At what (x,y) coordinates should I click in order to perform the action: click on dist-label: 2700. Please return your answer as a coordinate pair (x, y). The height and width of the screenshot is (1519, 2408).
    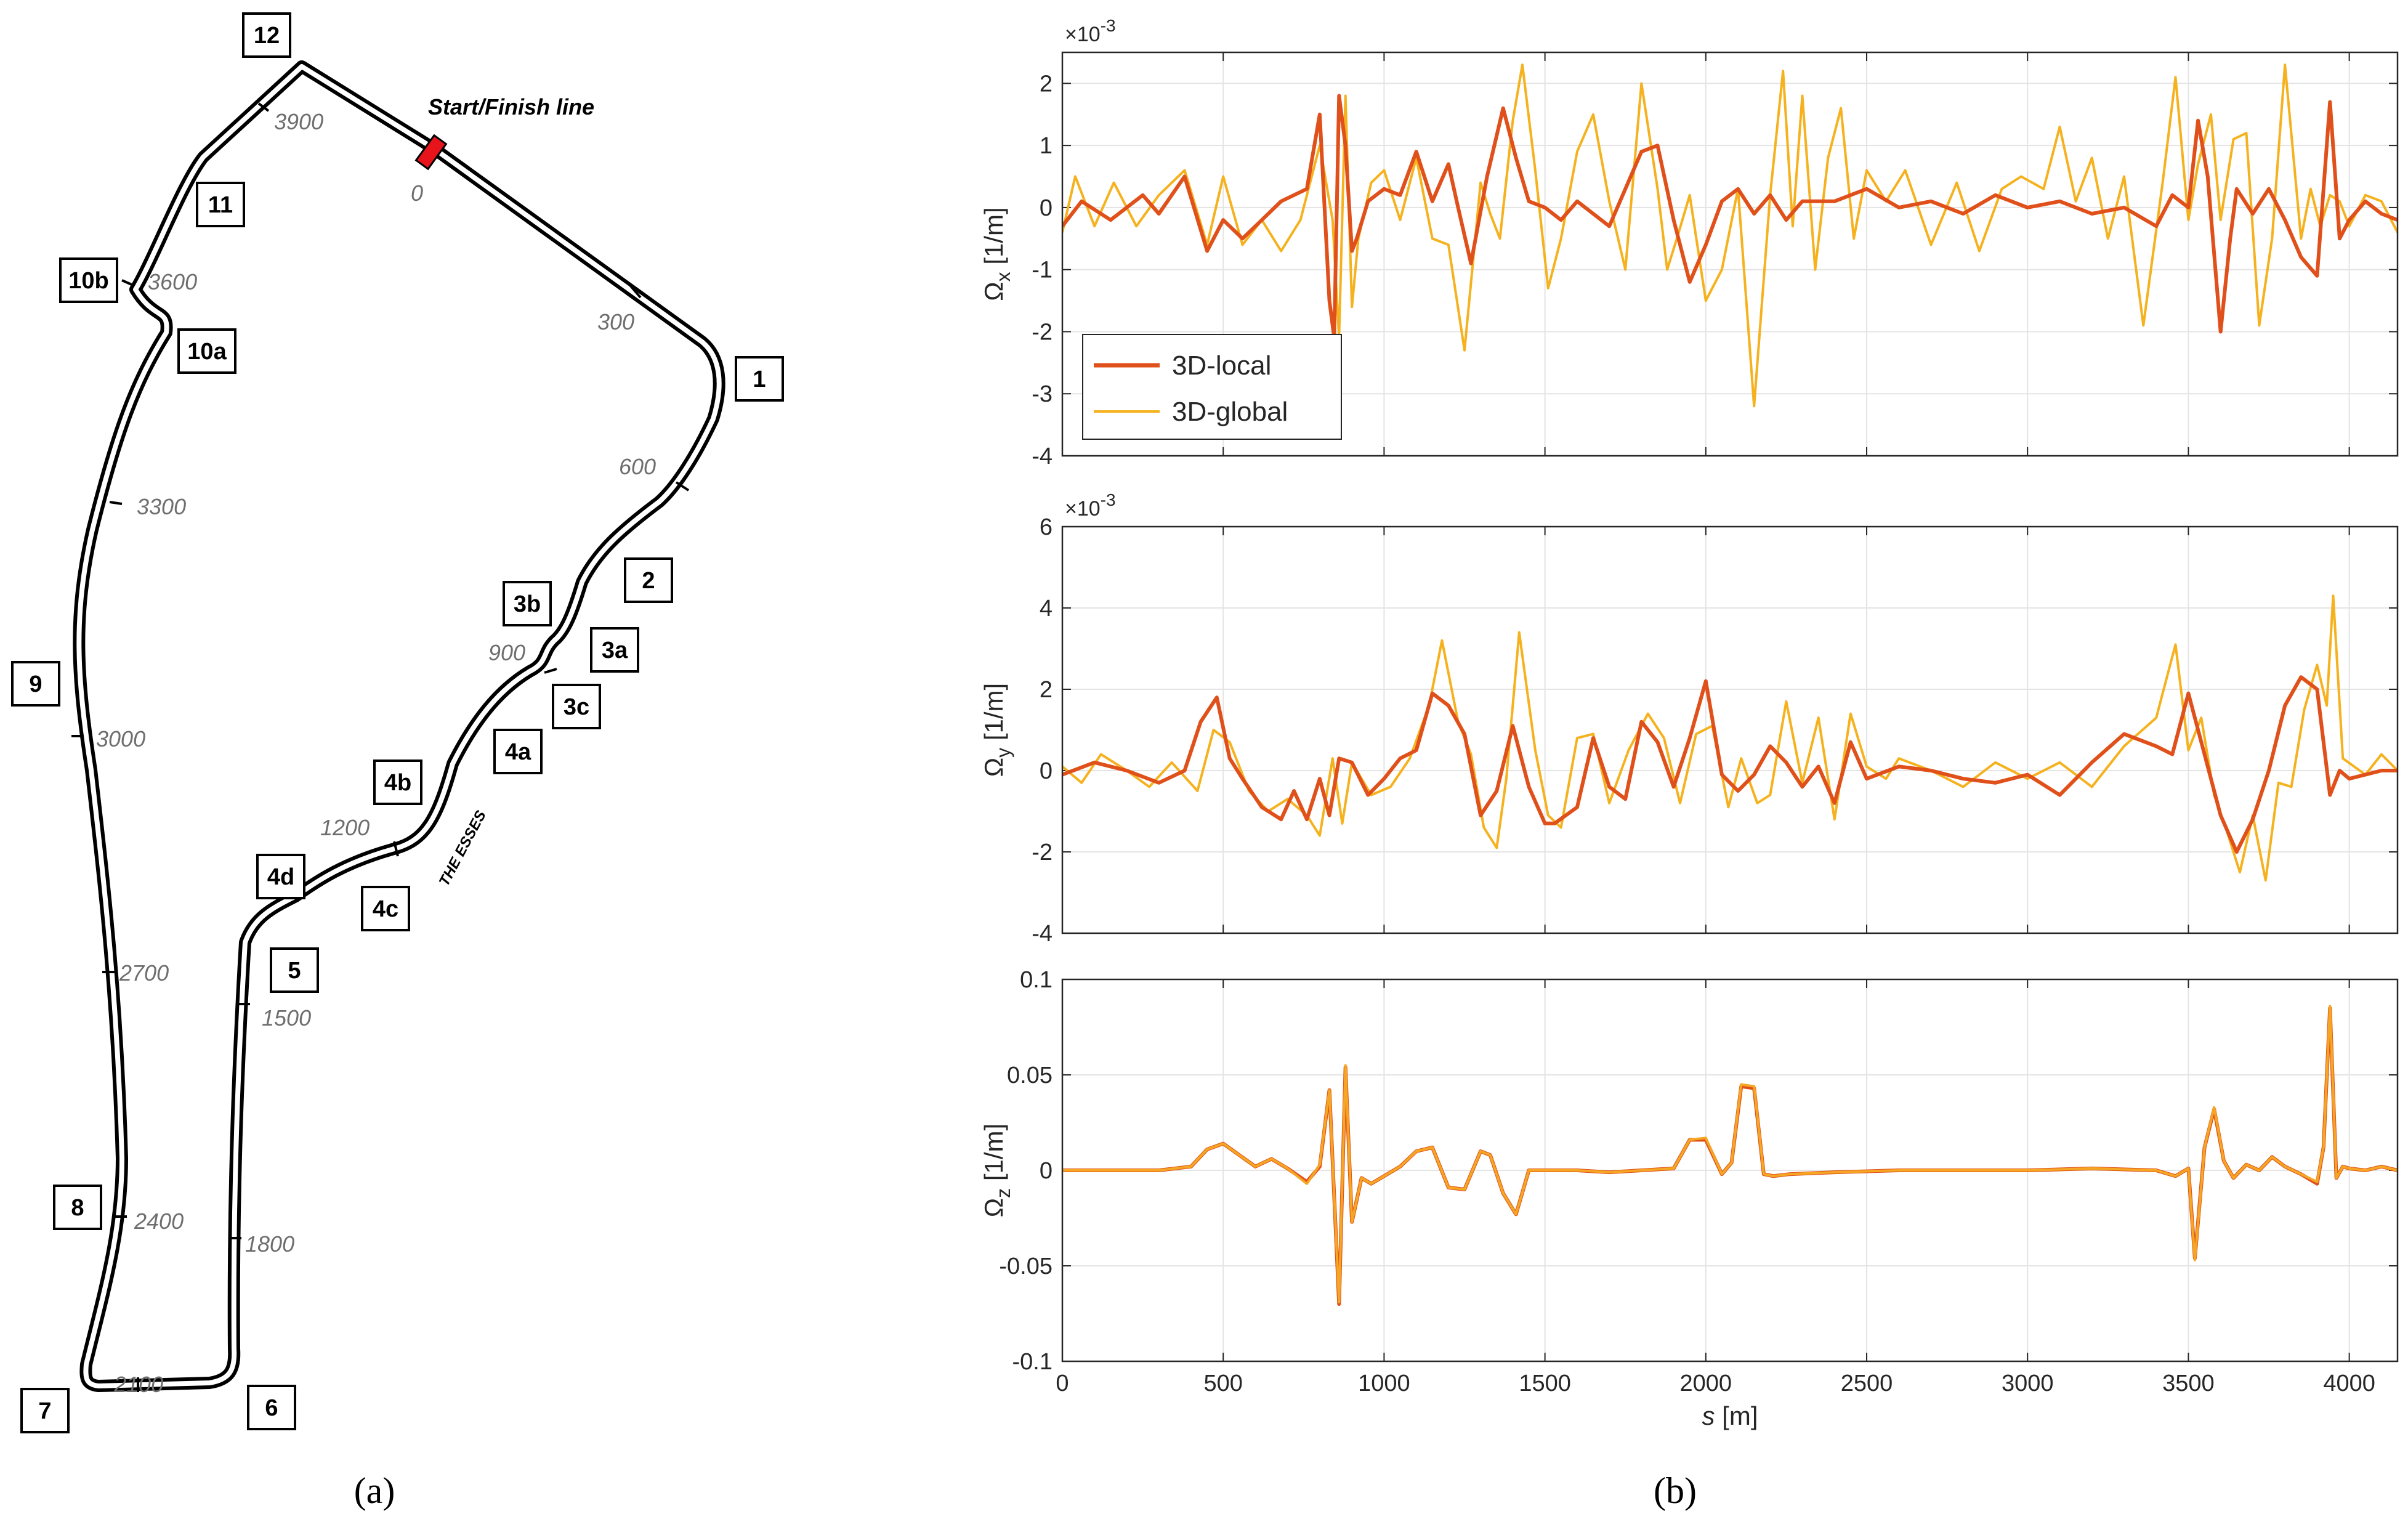
    Looking at the image, I should click on (144, 973).